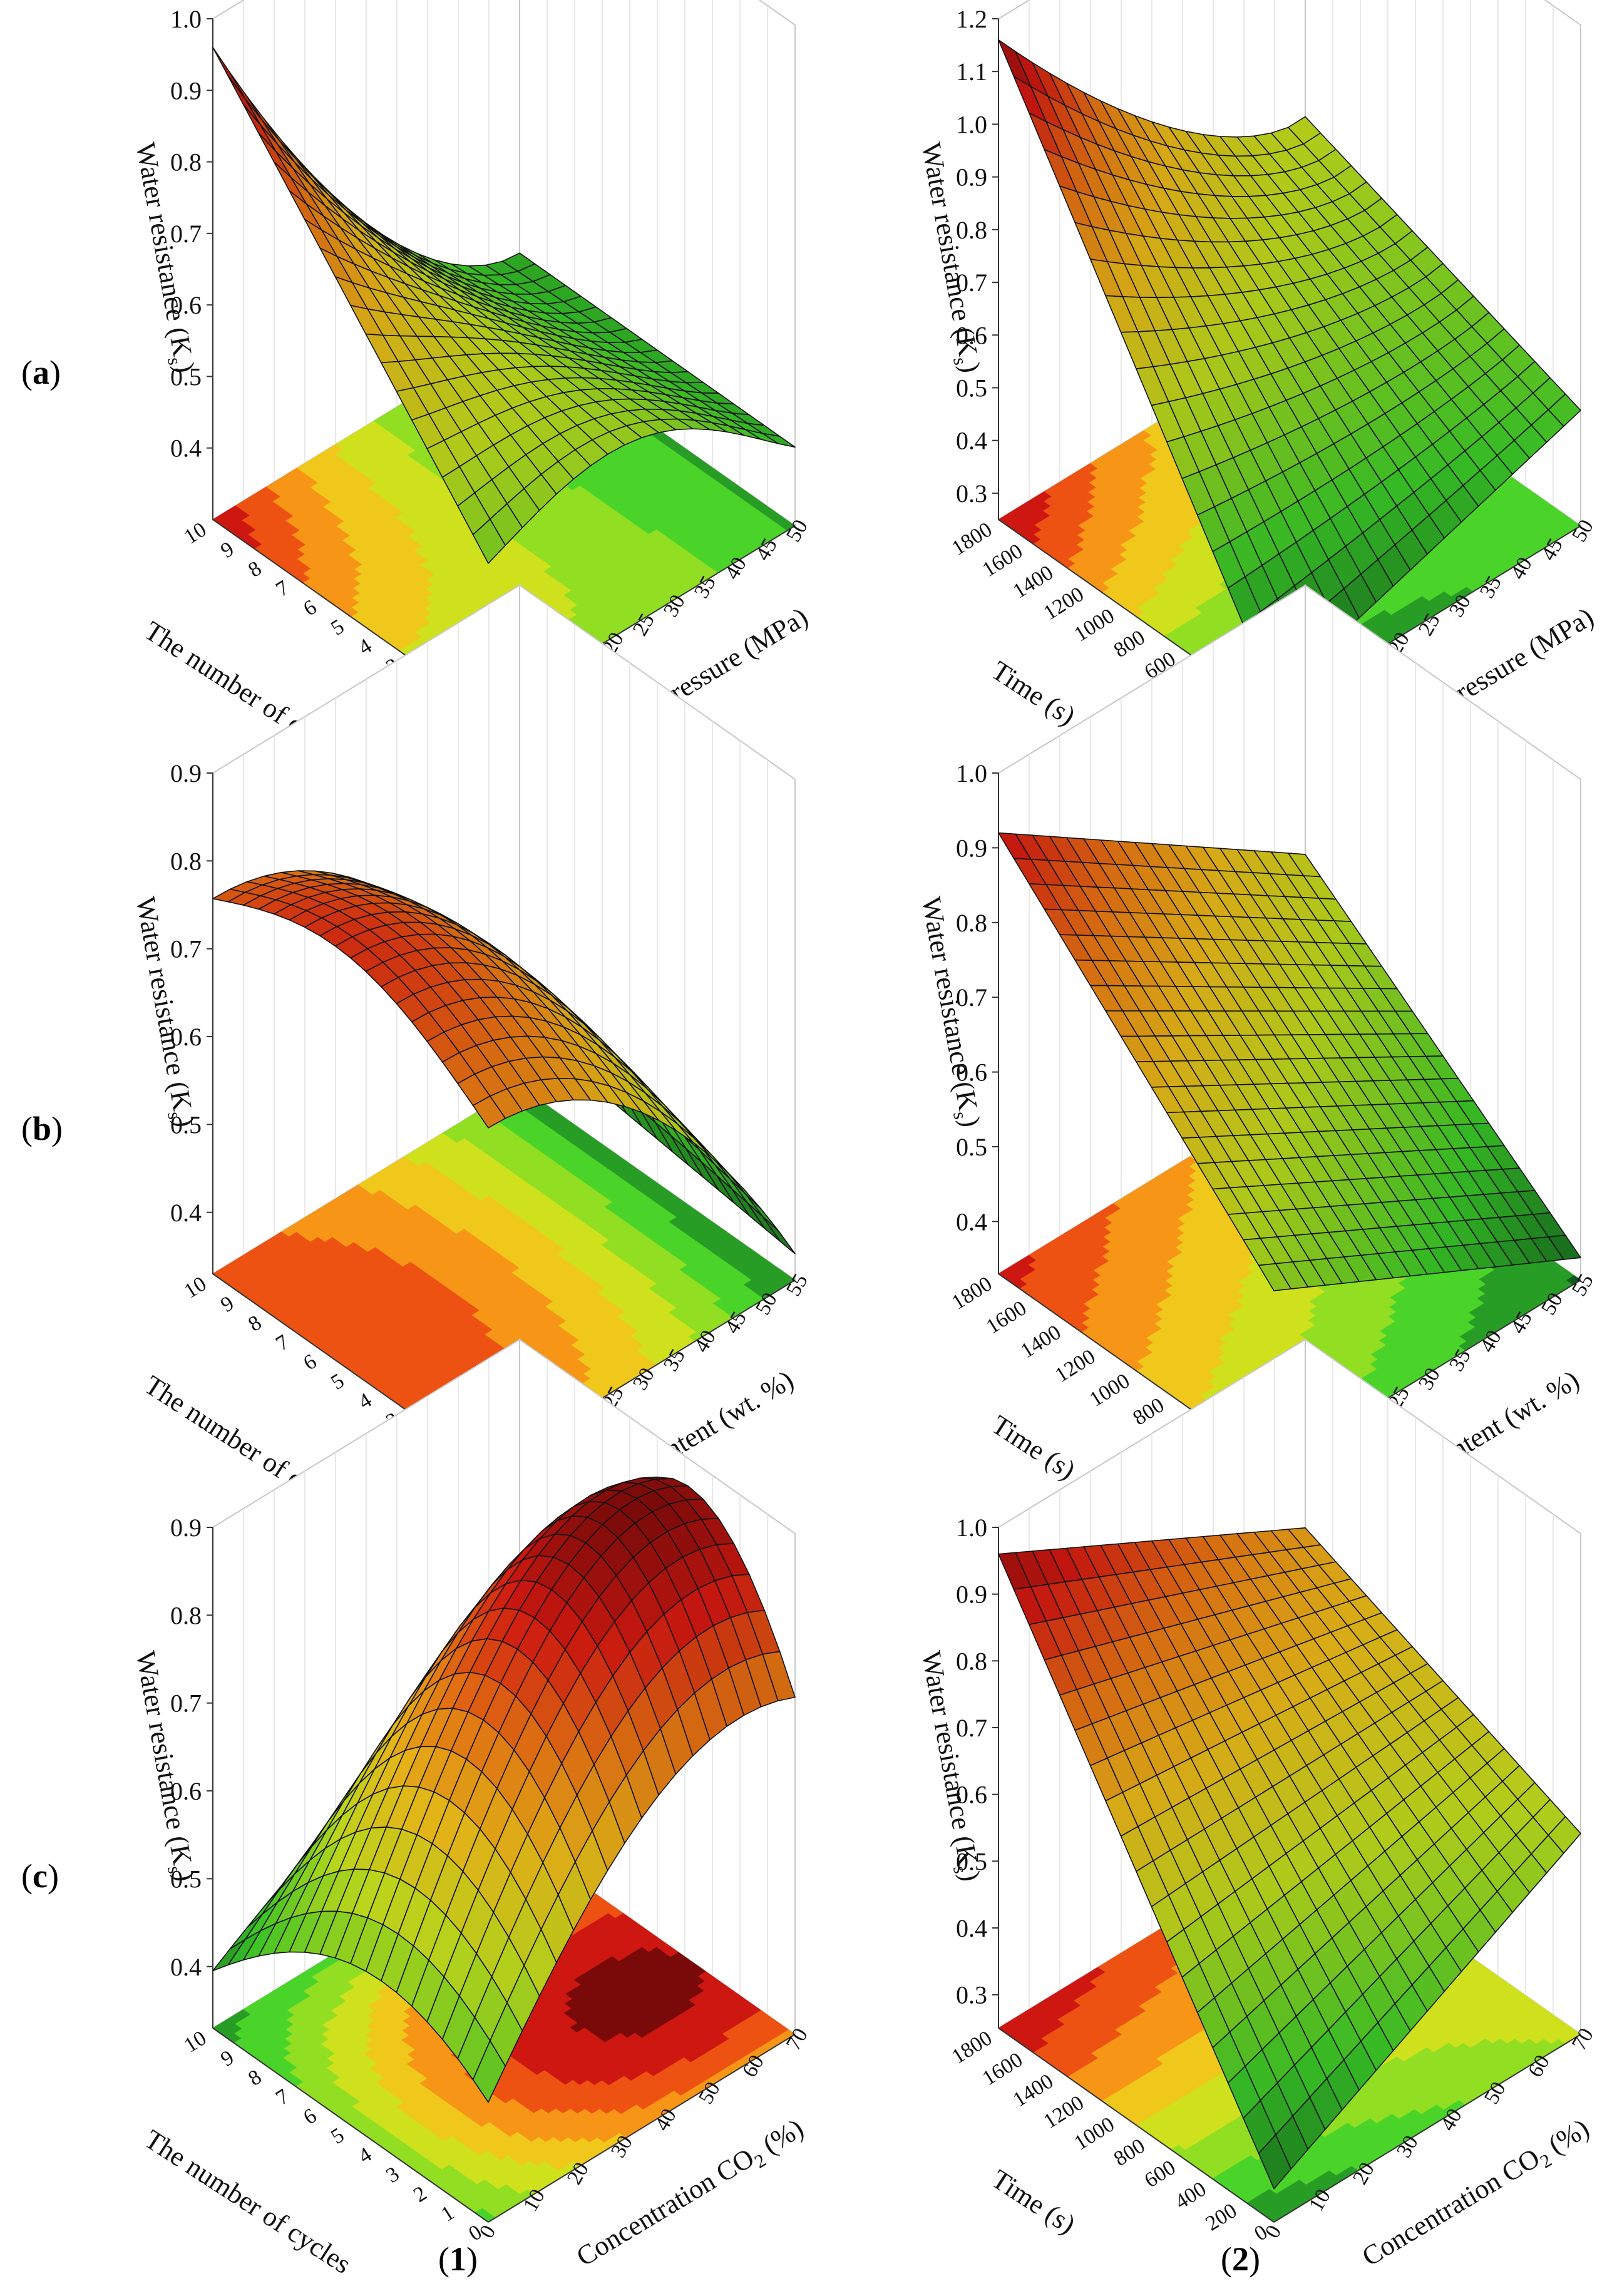 The image size is (1617, 2296). What do you see at coordinates (504, 1277) in the screenshot?
I see `contour-floor` at bounding box center [504, 1277].